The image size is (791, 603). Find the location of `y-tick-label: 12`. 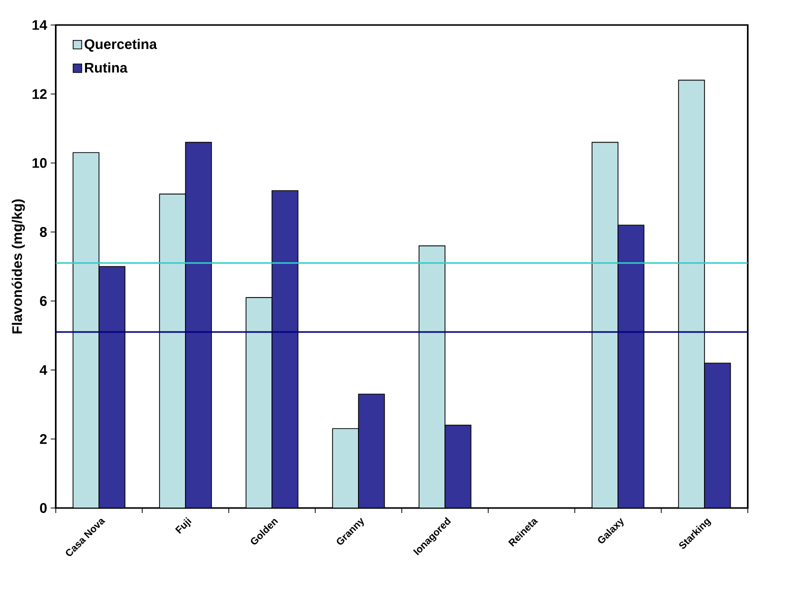

y-tick-label: 12 is located at coordinates (39, 94).